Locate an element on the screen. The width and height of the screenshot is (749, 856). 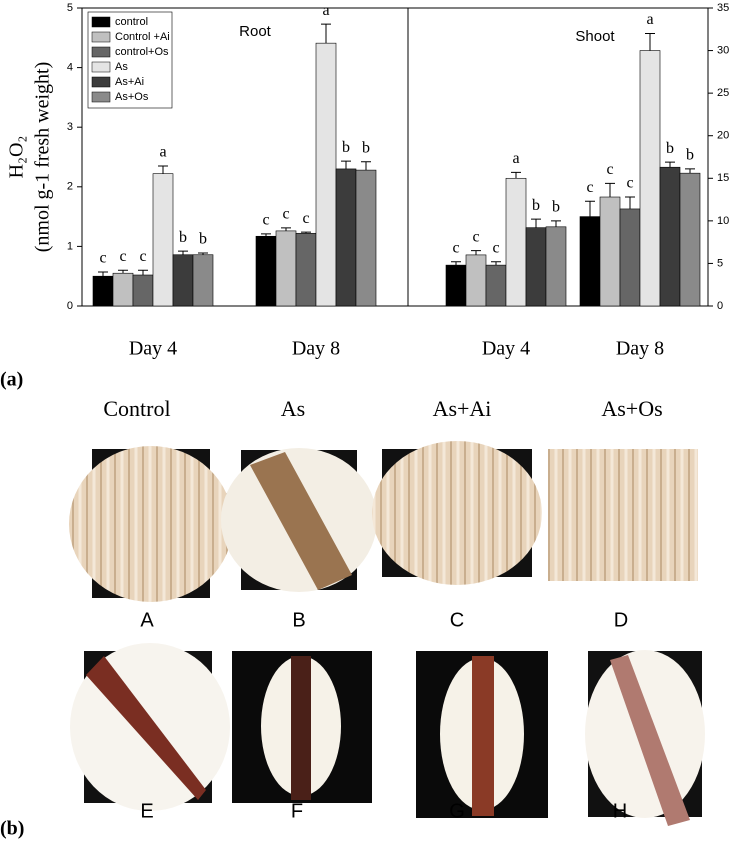
image-label: F is located at coordinates (297, 811).